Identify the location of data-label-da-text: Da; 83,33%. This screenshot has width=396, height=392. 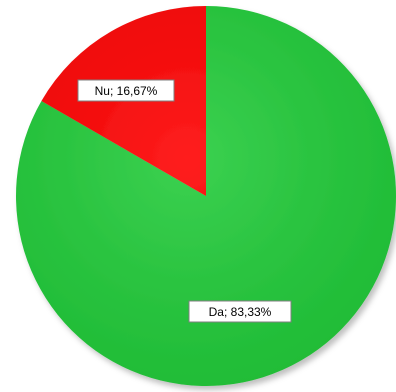
(240, 312).